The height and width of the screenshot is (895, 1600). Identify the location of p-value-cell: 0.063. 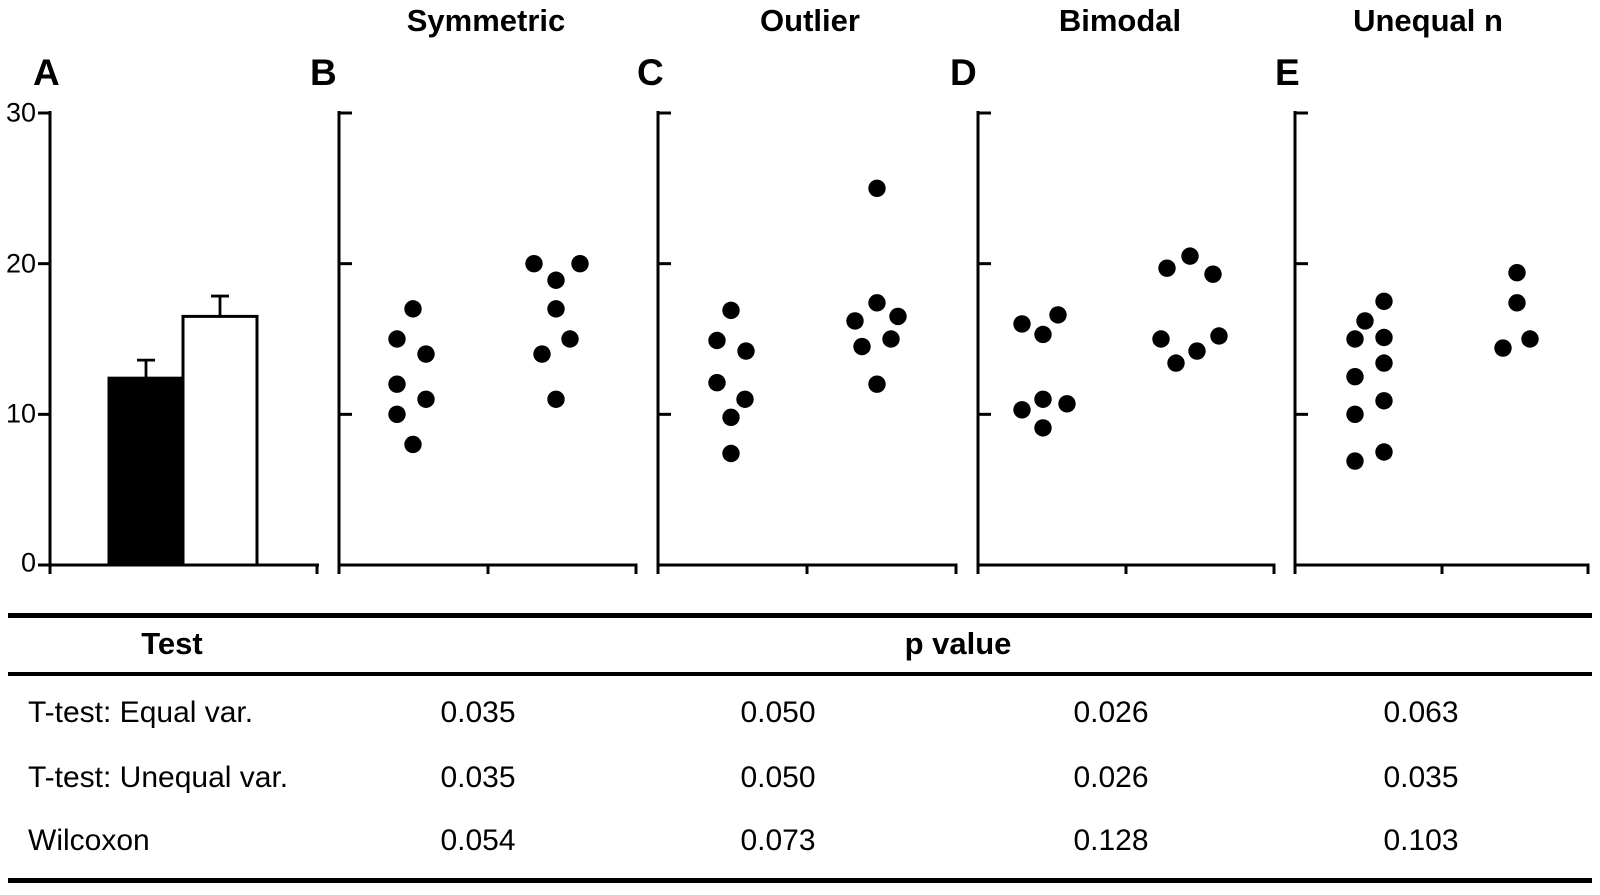
(1421, 712).